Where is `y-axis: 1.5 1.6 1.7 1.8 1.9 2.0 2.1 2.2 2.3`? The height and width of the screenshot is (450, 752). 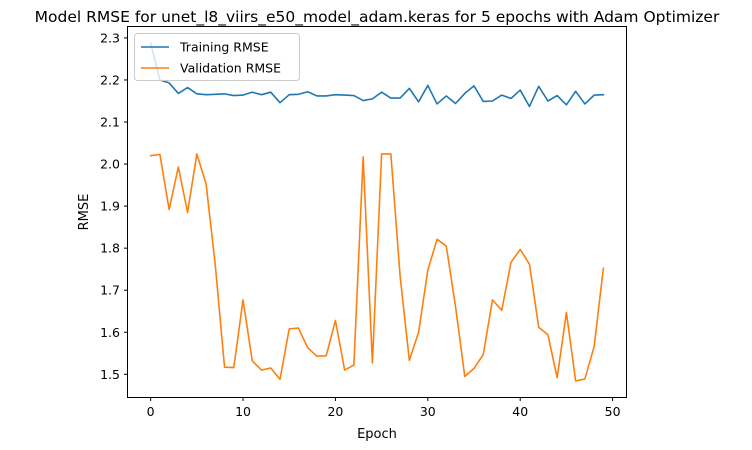 y-axis: 1.5 1.6 1.7 1.8 1.9 2.0 2.1 2.2 2.3 is located at coordinates (114, 206).